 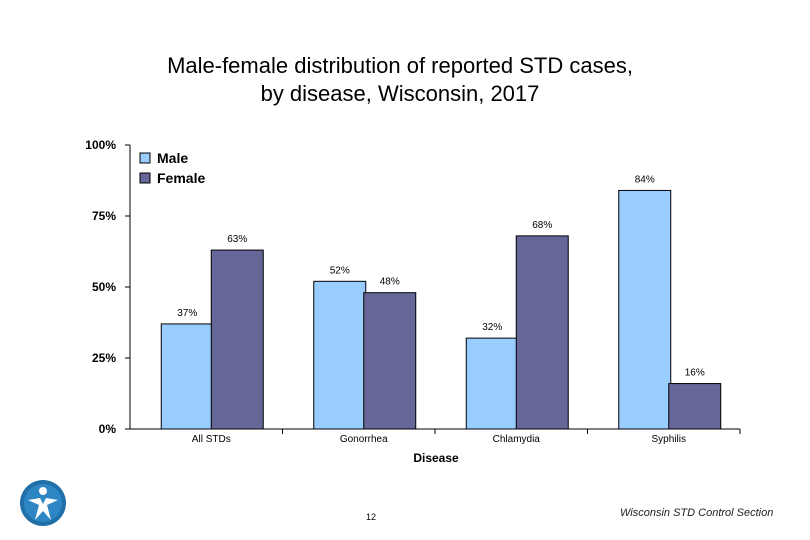 I want to click on y-tick-label: 75%, so click(x=104, y=216).